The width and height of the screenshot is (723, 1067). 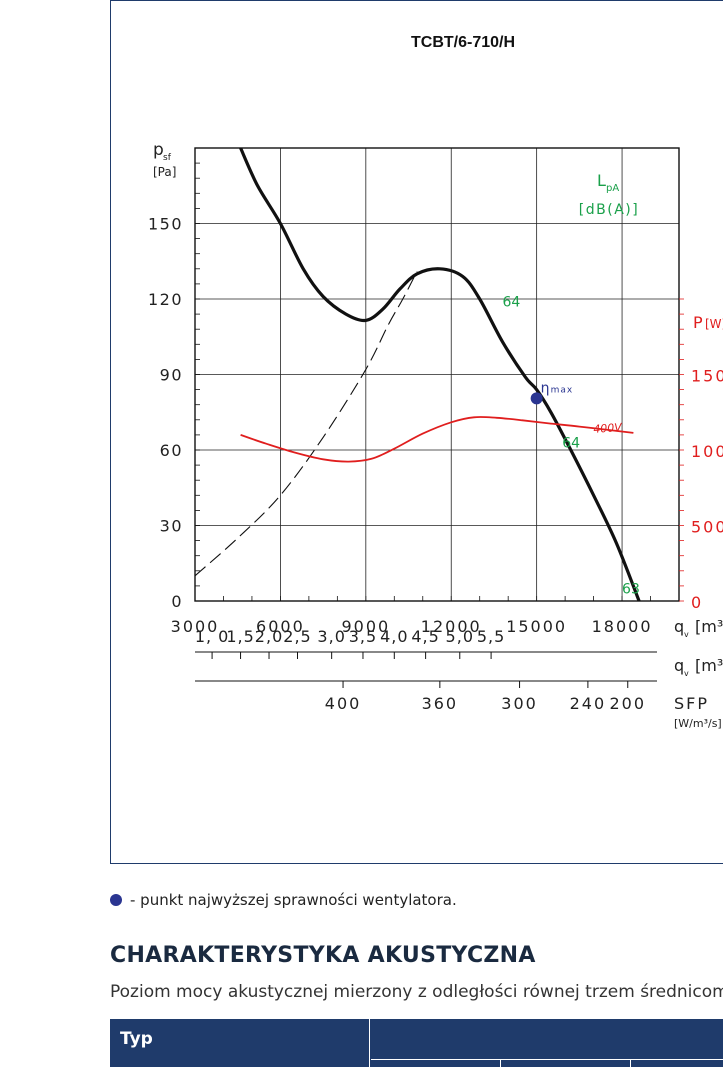 What do you see at coordinates (365, 626) in the screenshot?
I see `x-tick-label: 9000` at bounding box center [365, 626].